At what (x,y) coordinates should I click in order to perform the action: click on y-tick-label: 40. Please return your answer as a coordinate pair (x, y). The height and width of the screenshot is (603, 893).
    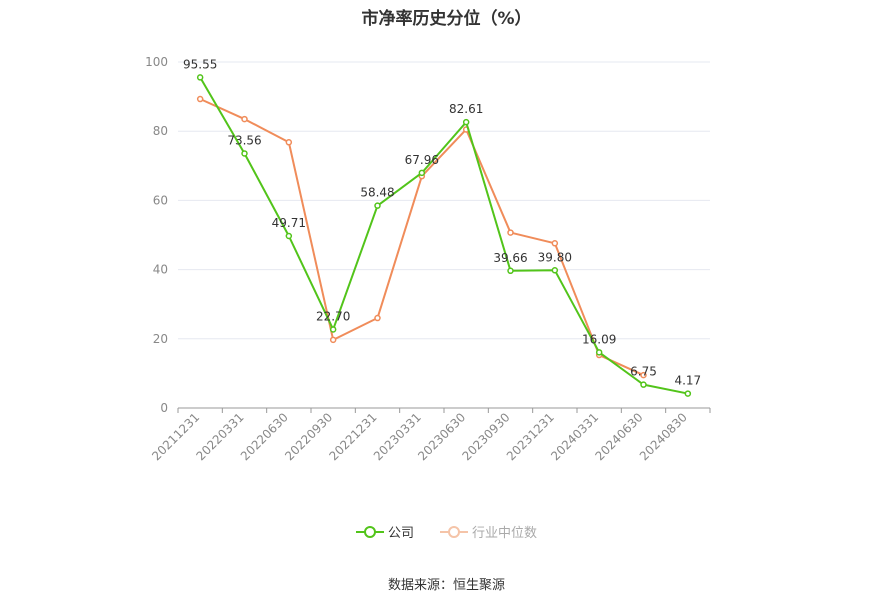
    Looking at the image, I should click on (160, 270).